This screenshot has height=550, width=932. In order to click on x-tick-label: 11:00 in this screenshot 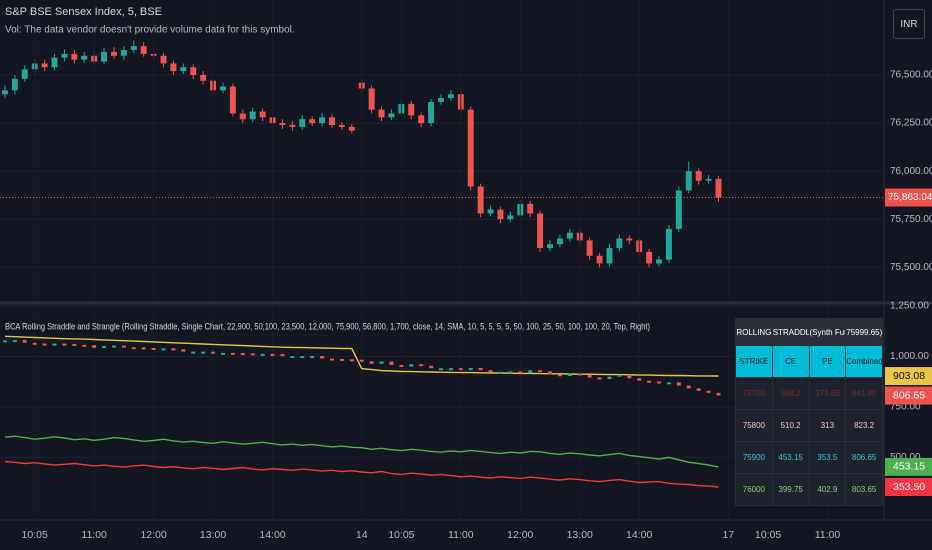, I will do `click(94, 535)`.